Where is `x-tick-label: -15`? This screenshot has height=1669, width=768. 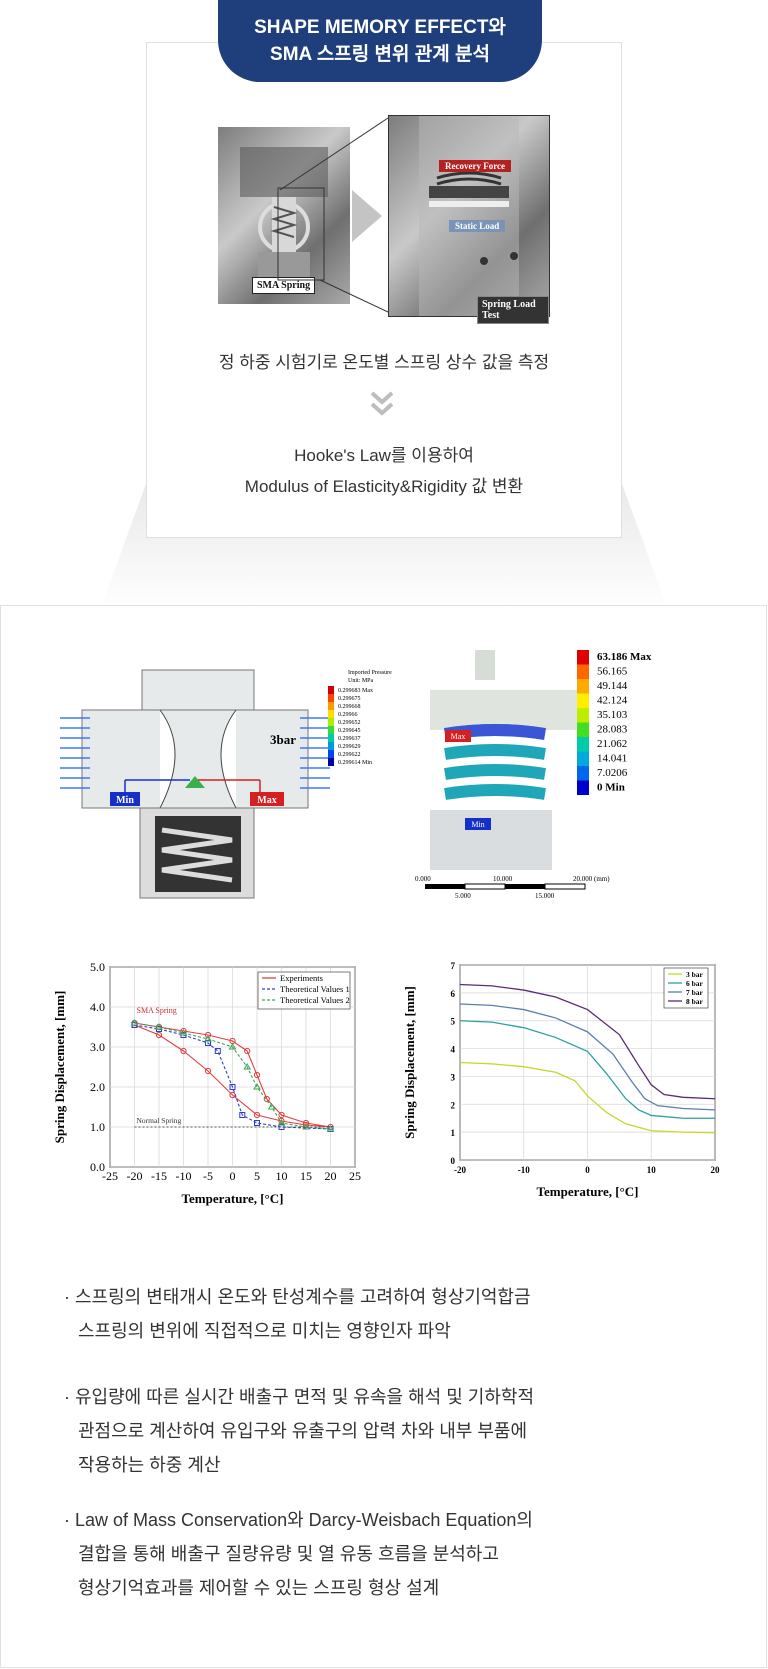 x-tick-label: -15 is located at coordinates (159, 1176).